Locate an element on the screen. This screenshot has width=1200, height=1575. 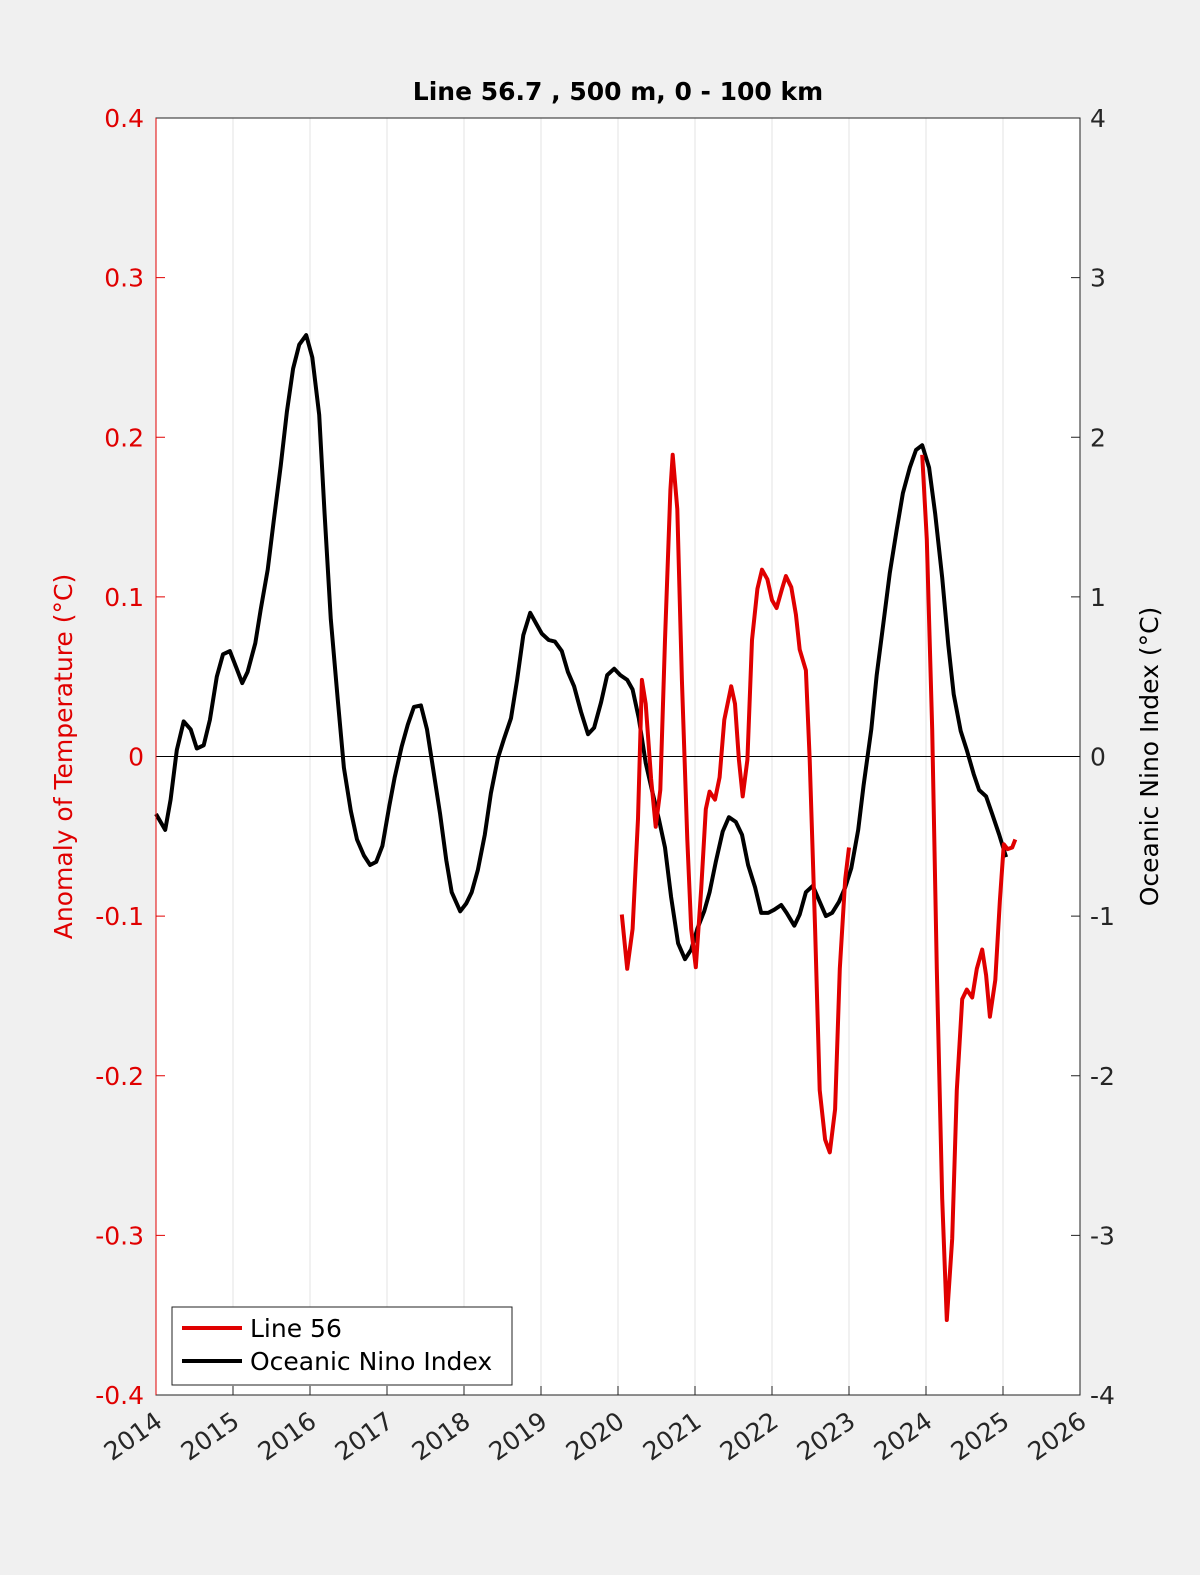
y-tick-label: -0.4 is located at coordinates (119, 1395).